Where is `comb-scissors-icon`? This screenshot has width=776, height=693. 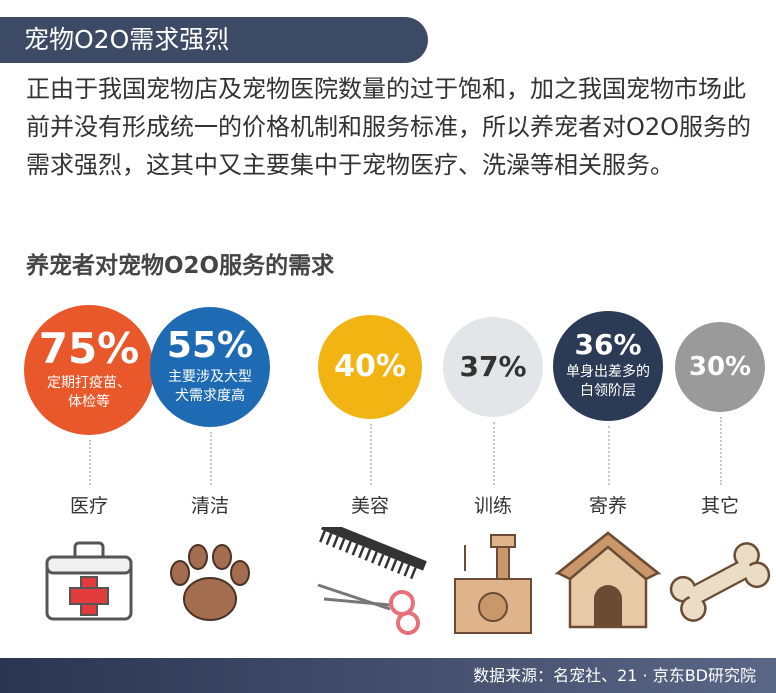
comb-scissors-icon is located at coordinates (372, 581).